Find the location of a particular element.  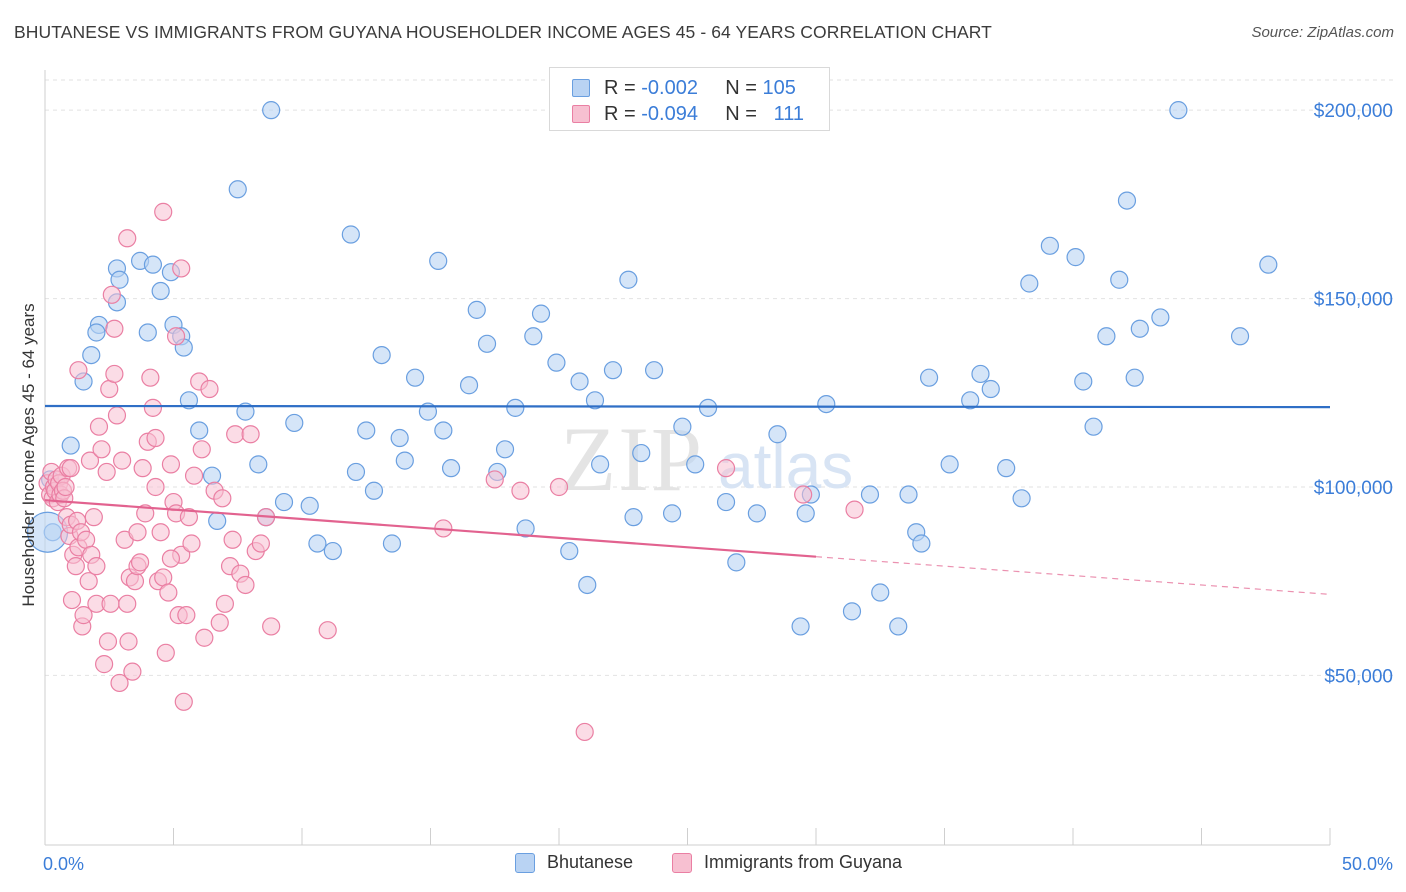

legend-swatch-blue is located at coordinates (581, 88).